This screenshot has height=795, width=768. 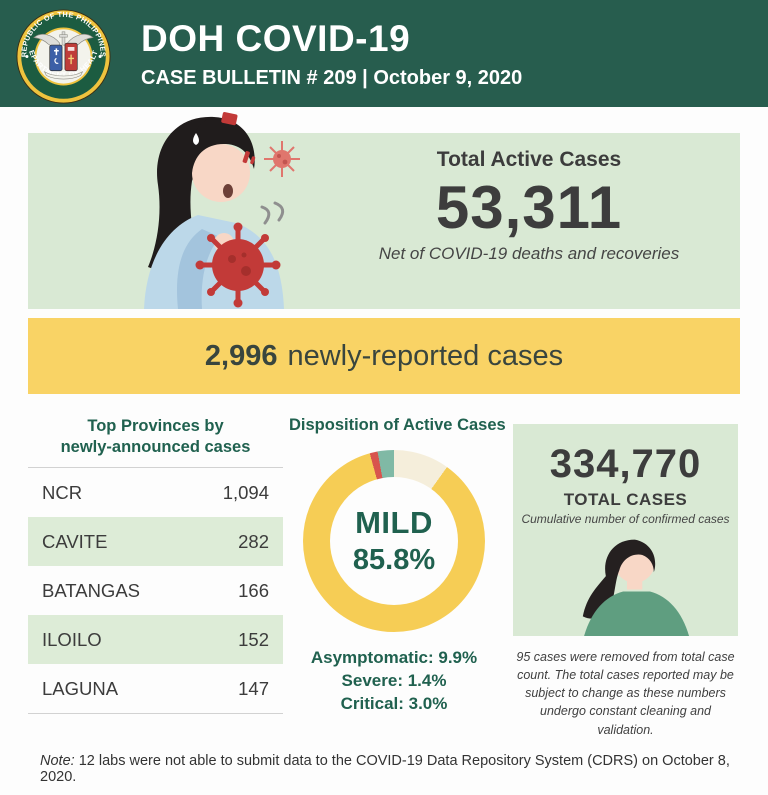 I want to click on table-row: NCR 1,094, so click(x=155, y=492).